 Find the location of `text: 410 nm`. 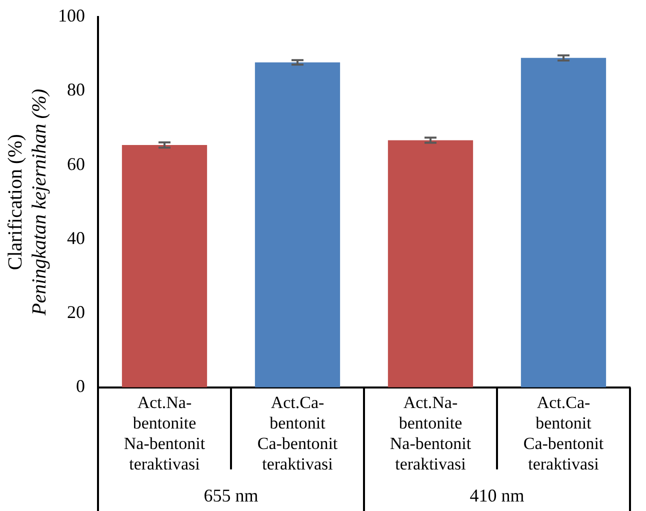

text: 410 nm is located at coordinates (497, 496).